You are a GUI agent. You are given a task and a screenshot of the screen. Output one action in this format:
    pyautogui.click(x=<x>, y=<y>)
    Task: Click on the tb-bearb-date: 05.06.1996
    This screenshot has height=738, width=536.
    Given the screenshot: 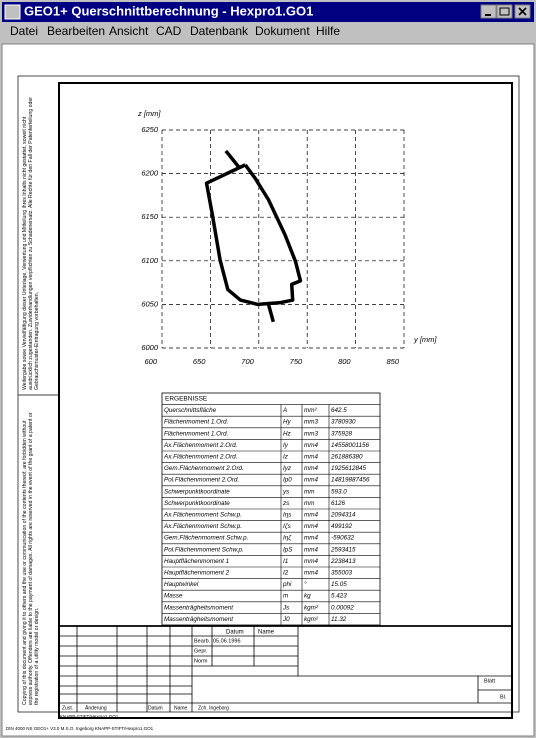 What is the action you would take?
    pyautogui.click(x=227, y=641)
    